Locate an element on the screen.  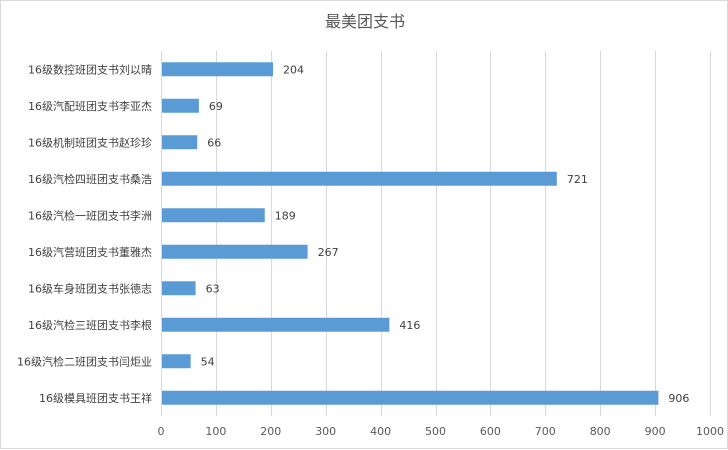
category-label: 16级汽配班团支书李亚杰 is located at coordinates (90, 106).